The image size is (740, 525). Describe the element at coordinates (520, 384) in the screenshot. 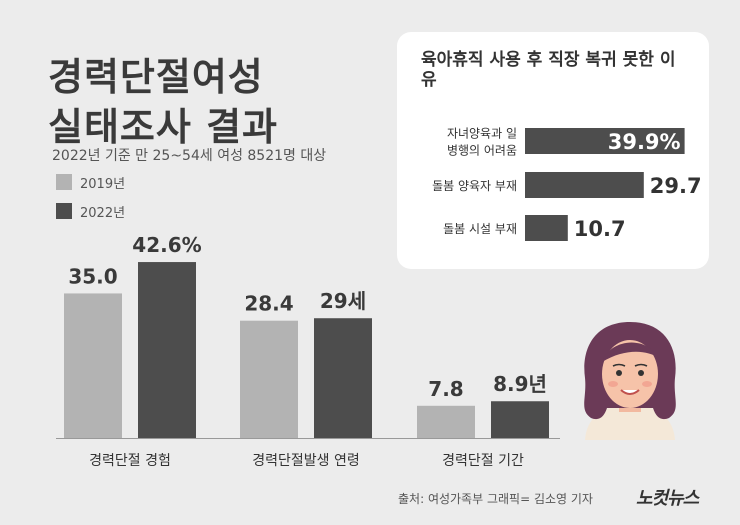

I see `bar-label-2022-2: 8.9년` at that location.